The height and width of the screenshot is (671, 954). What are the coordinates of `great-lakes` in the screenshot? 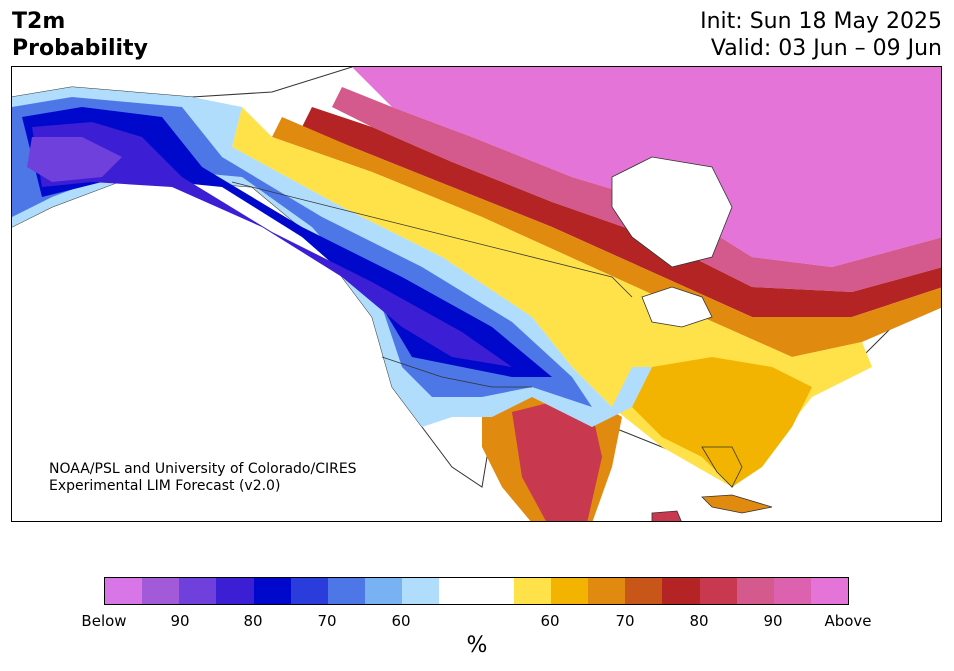 It's located at (677, 307).